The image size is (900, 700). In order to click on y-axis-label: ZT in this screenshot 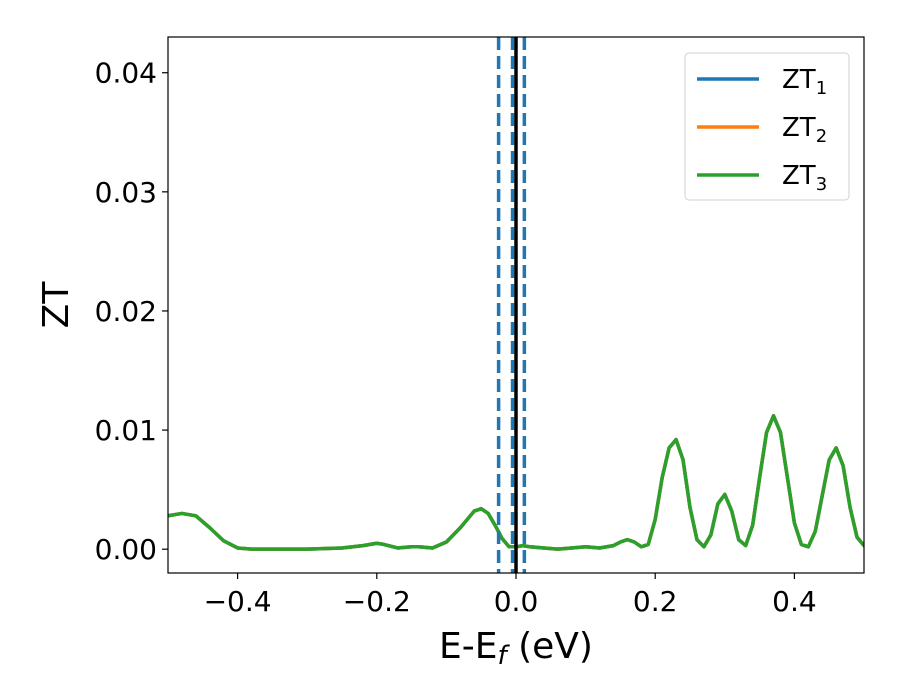, I will do `click(56, 305)`.